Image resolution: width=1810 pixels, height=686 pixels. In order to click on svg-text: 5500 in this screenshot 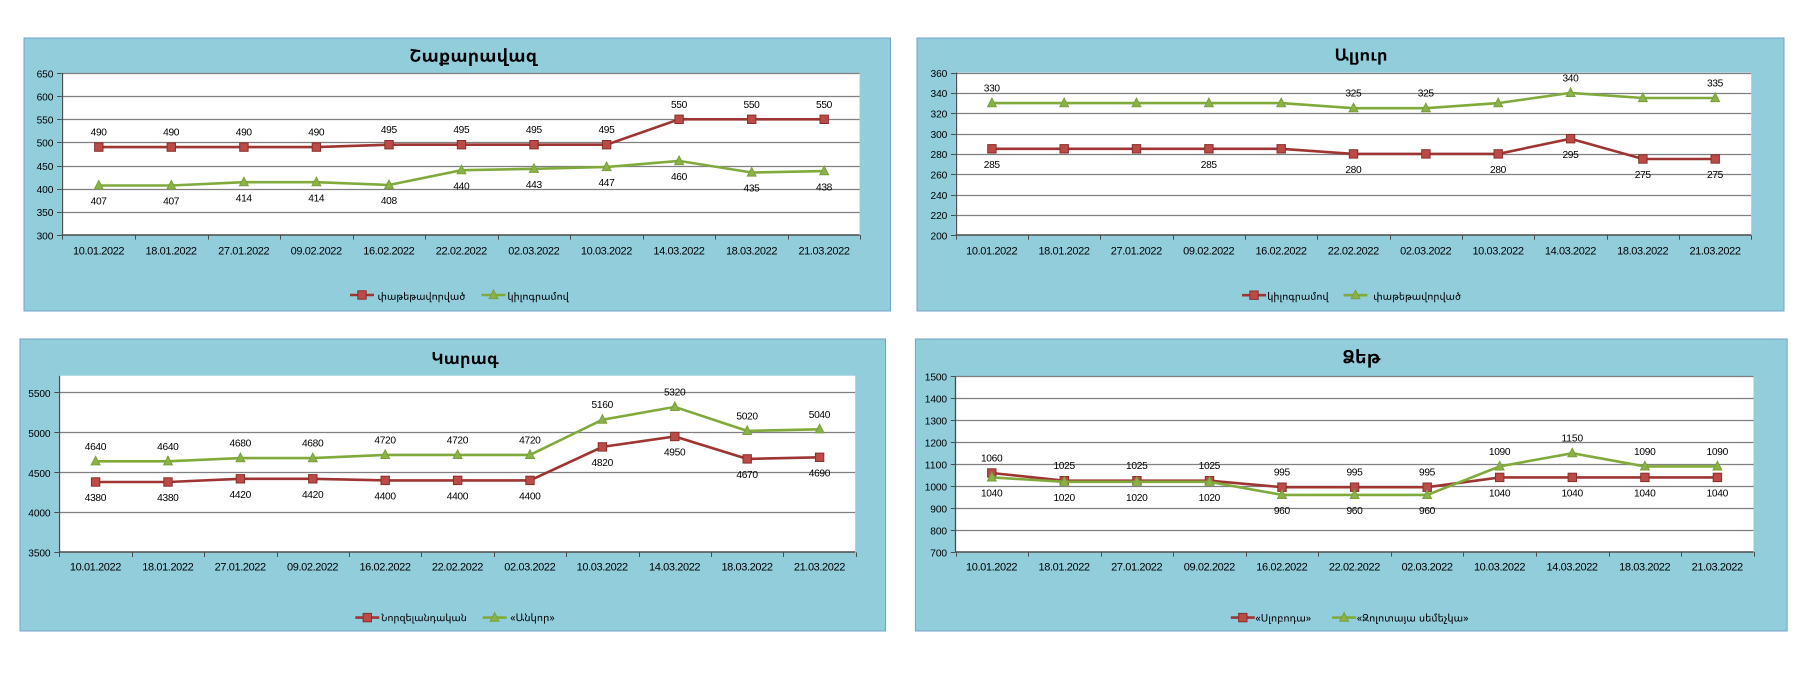, I will do `click(39, 394)`.